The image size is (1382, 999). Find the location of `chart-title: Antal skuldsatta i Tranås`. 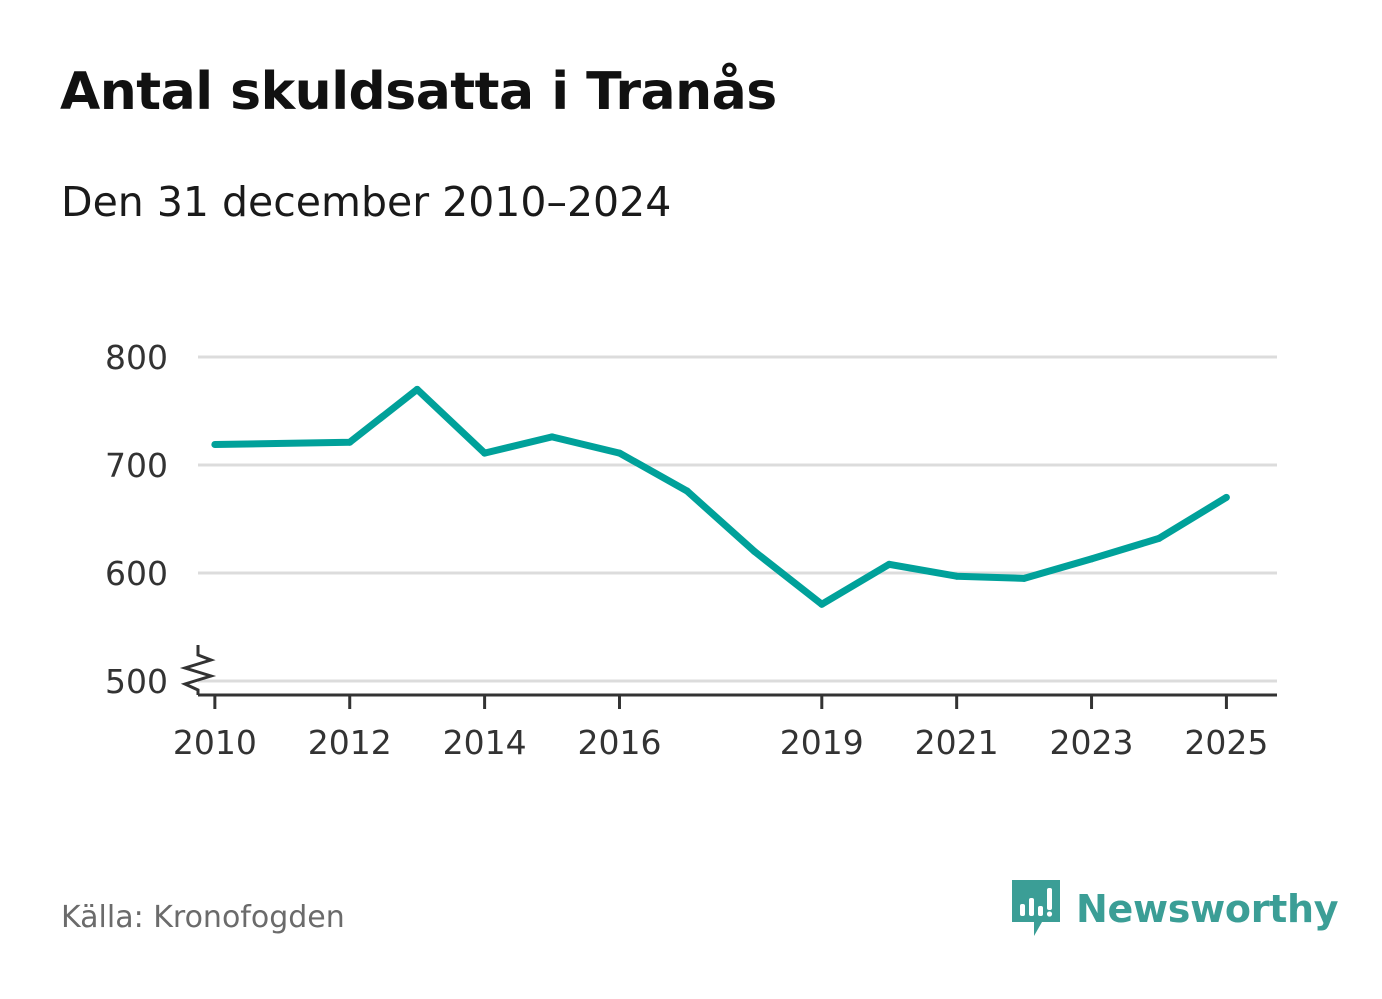

chart-title: Antal skuldsatta i Tranås is located at coordinates (418, 92).